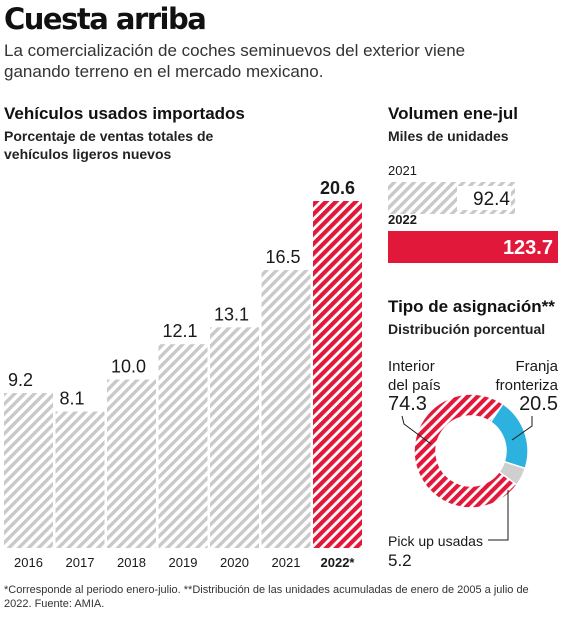  What do you see at coordinates (473, 213) in the screenshot?
I see `volume-bar-chart: 2021 92.4 2022 123.7` at bounding box center [473, 213].